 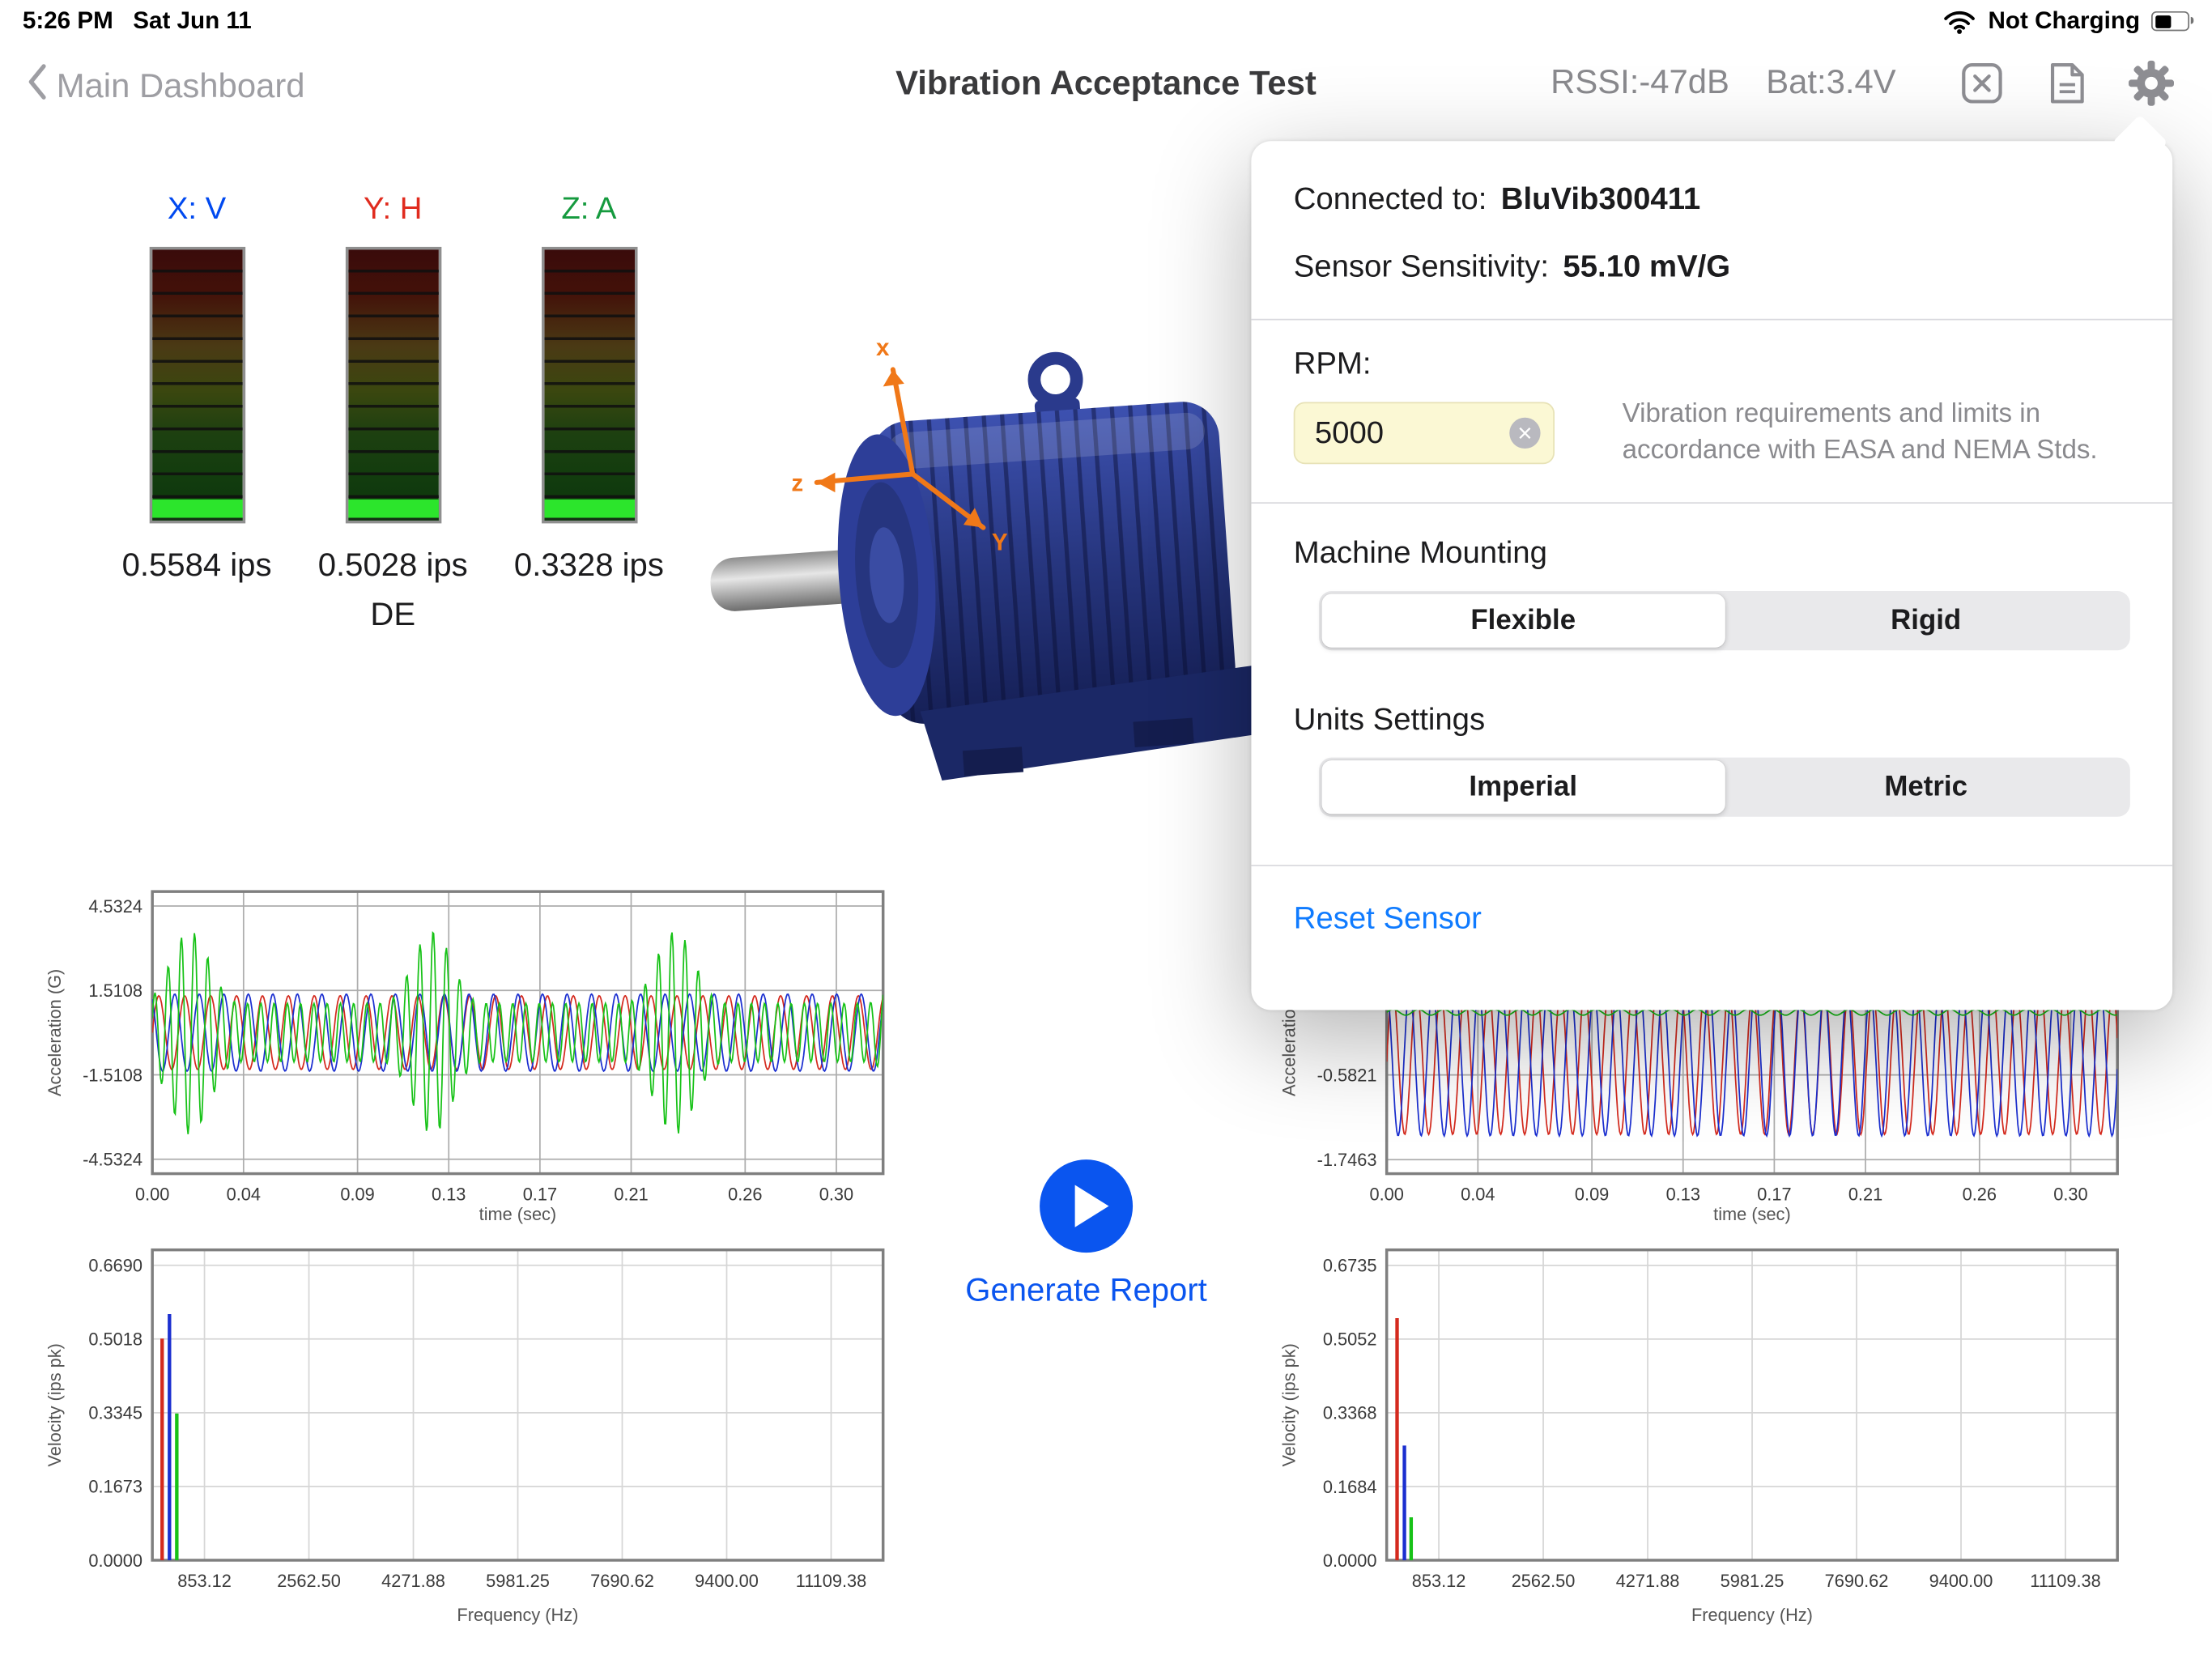 What do you see at coordinates (393, 564) in the screenshot?
I see `meter-y-value: 0.5028 ips` at bounding box center [393, 564].